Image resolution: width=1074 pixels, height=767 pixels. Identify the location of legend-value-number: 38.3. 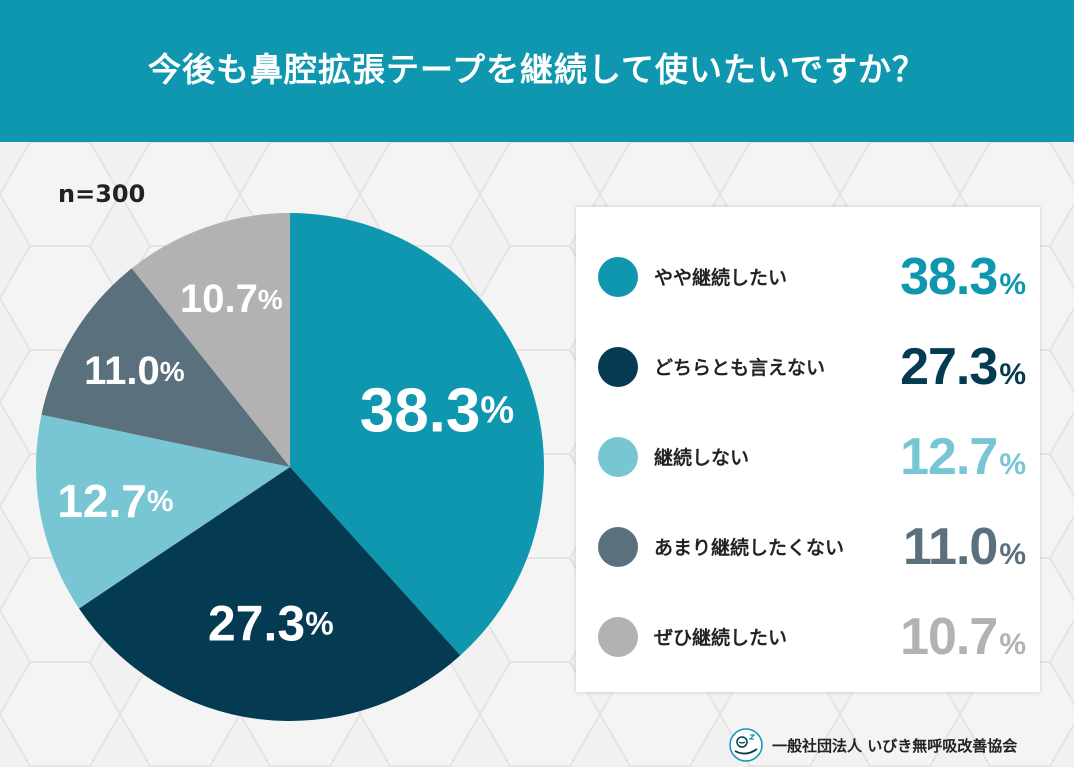
(949, 277).